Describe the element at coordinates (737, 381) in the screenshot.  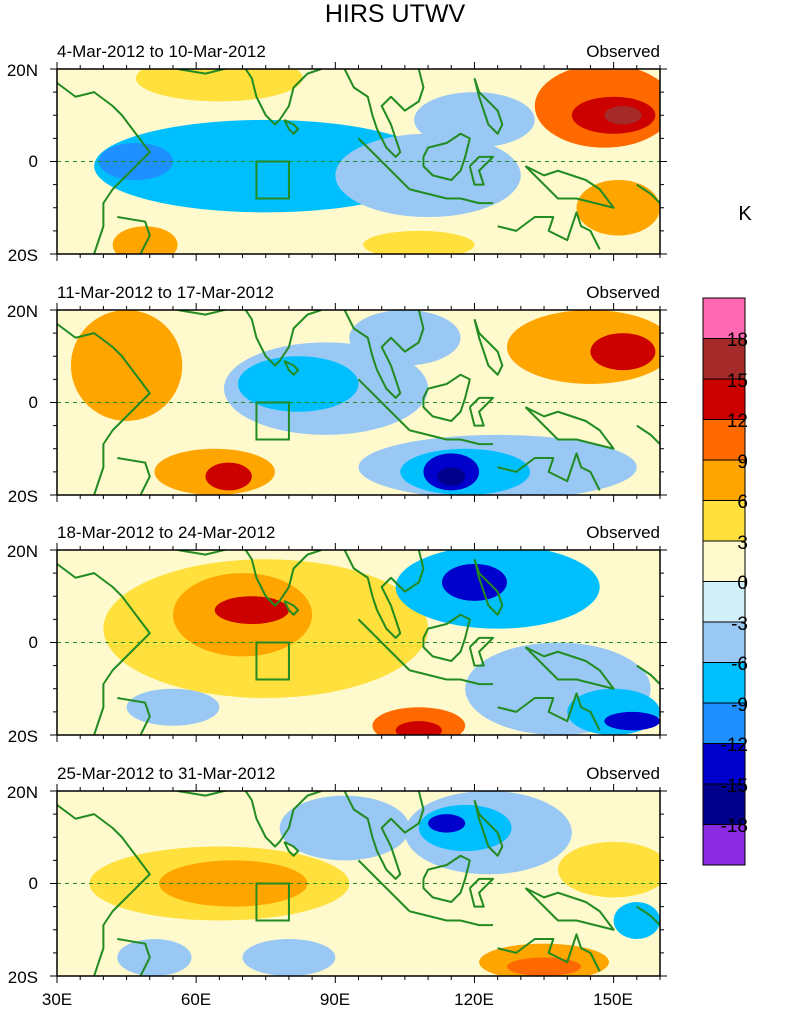
I see `colorbar-label: 15` at that location.